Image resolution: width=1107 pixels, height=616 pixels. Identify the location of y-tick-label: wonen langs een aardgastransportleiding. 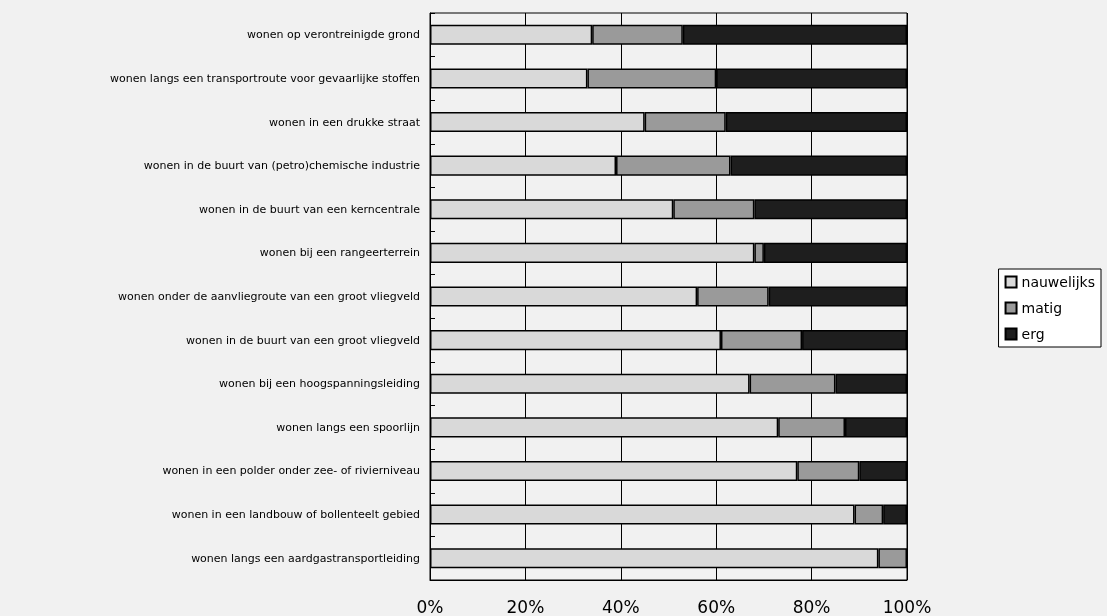
(305, 558).